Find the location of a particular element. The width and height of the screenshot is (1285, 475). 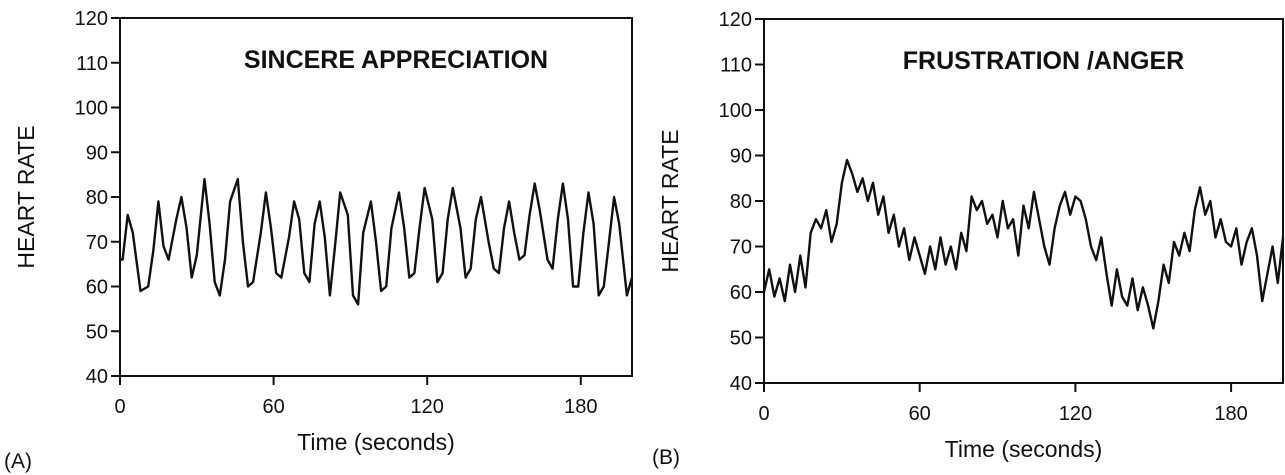

chart-a-ytick-label: 80 is located at coordinates (97, 198).